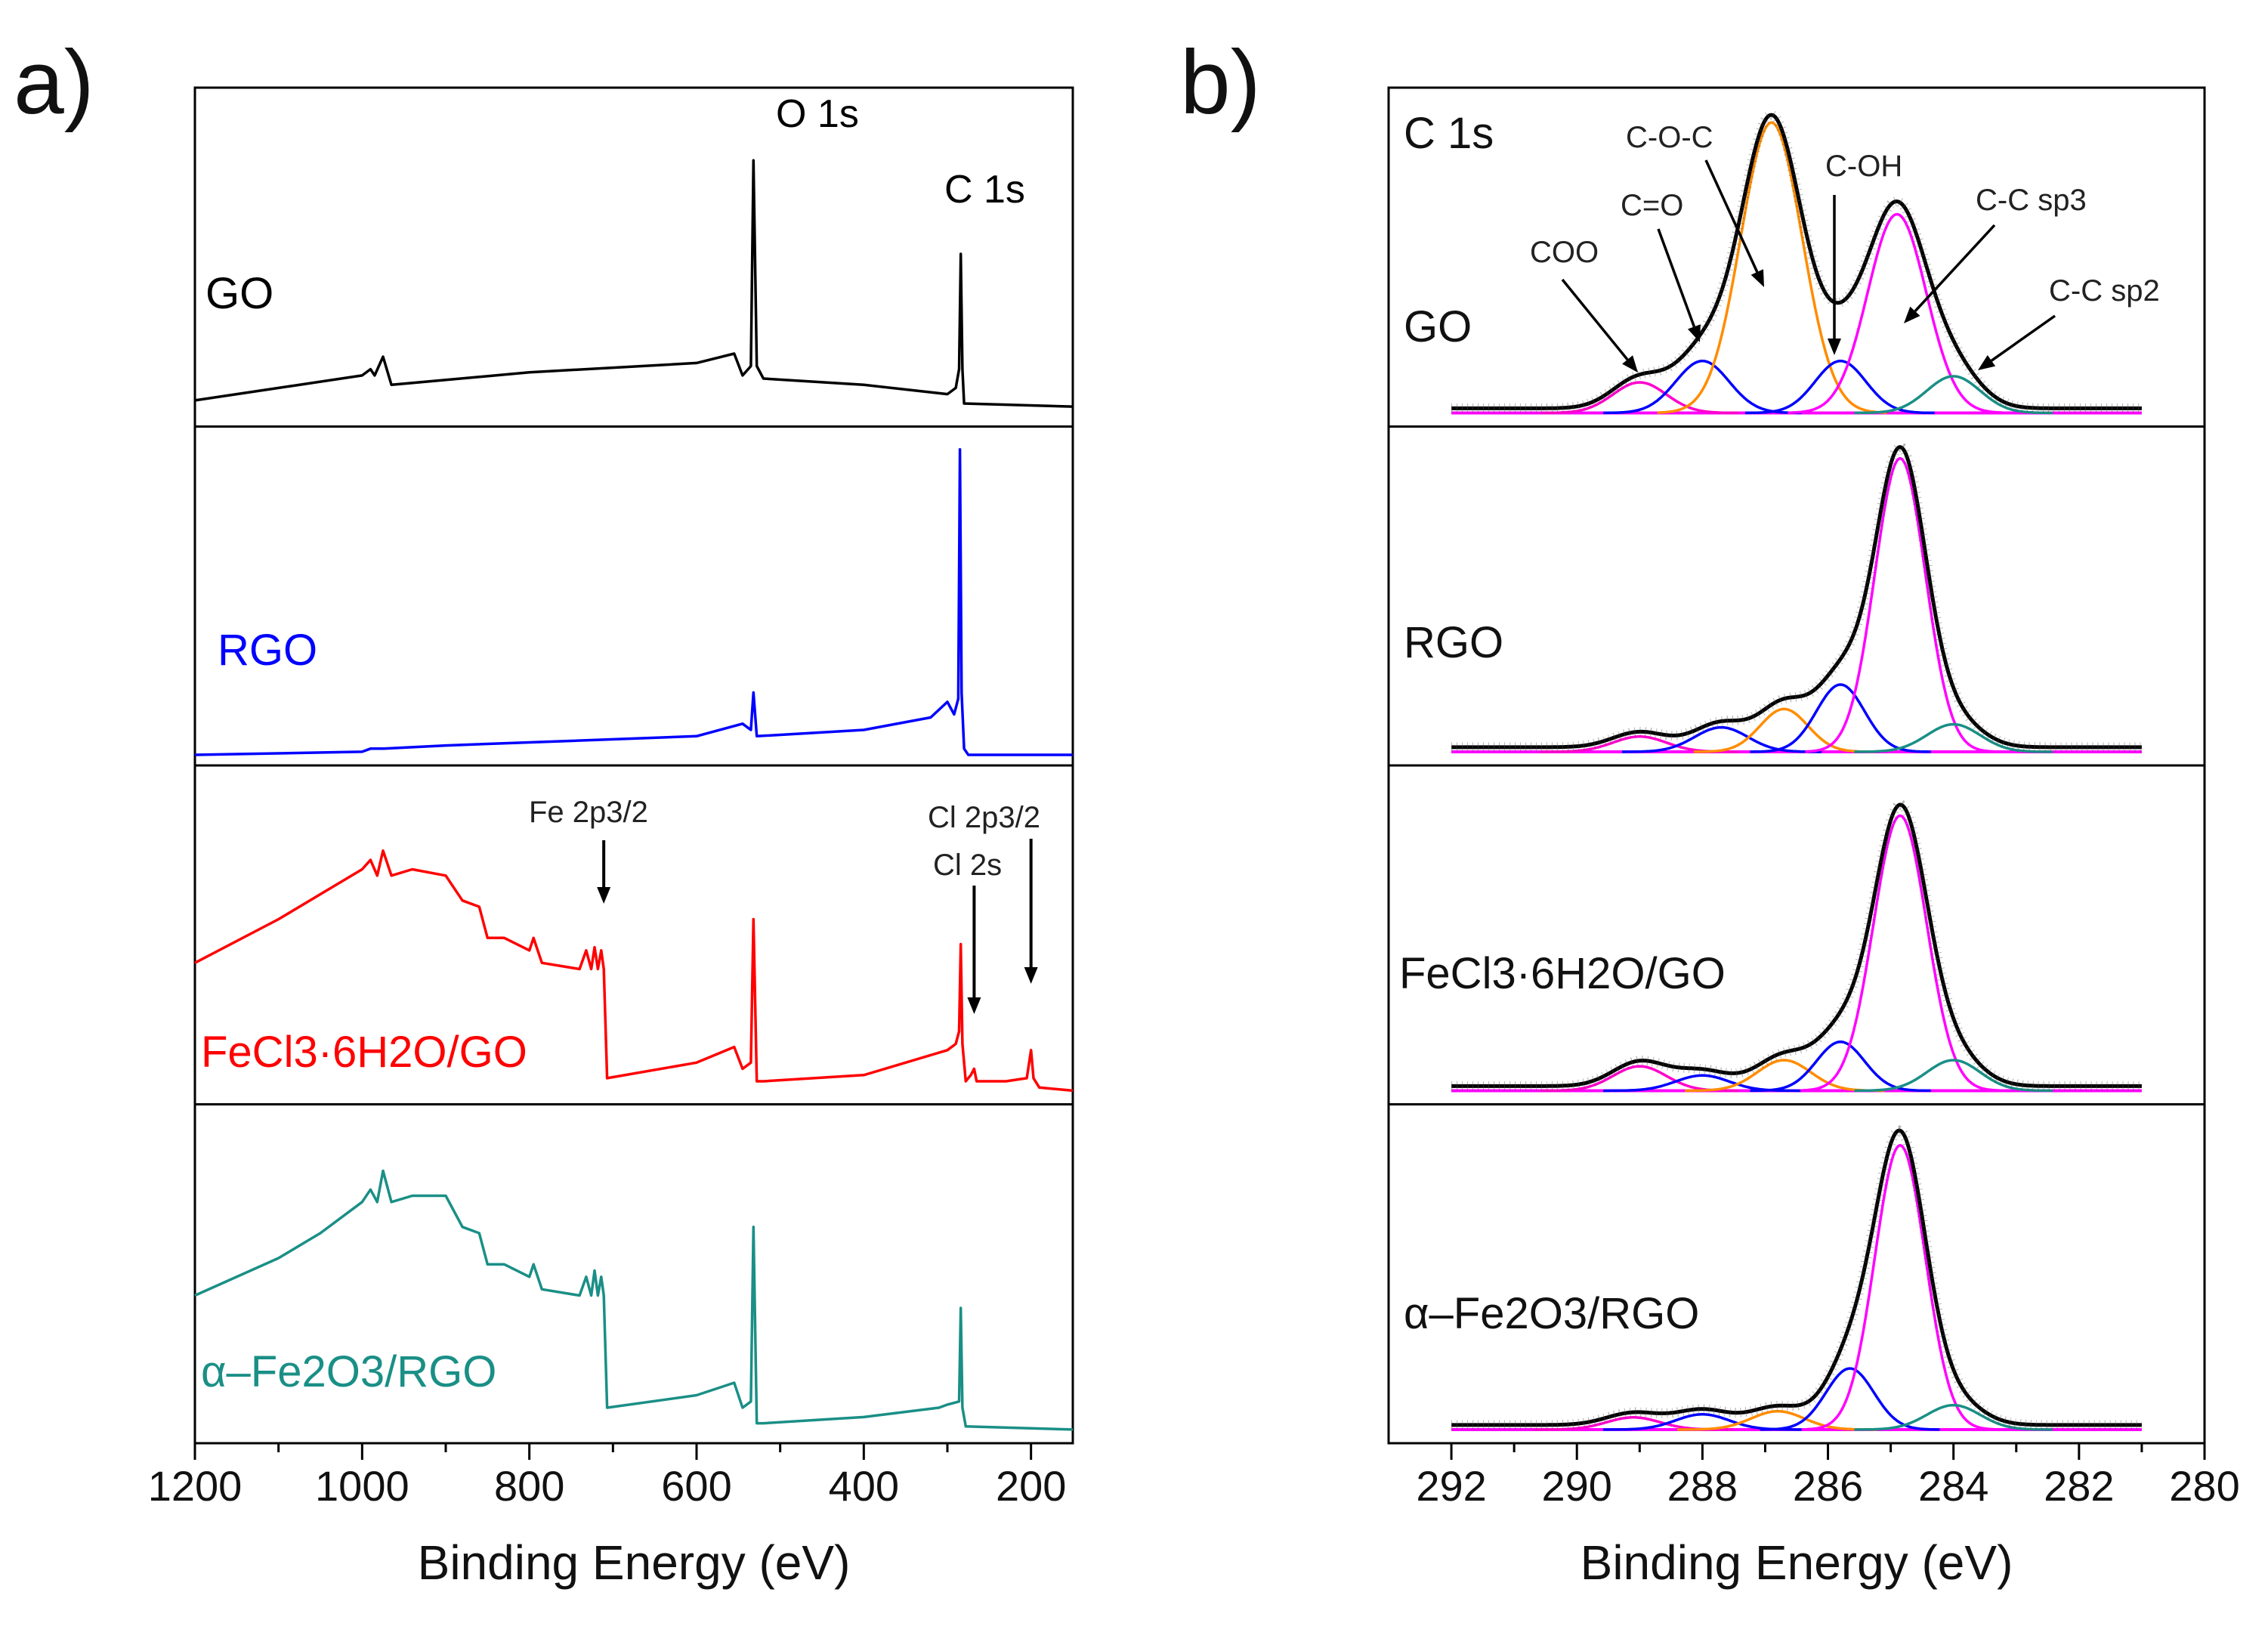 The height and width of the screenshot is (1651, 2268). What do you see at coordinates (1797, 1562) in the screenshot?
I see `panel-b-xlabel: Binding Energy (eV)` at bounding box center [1797, 1562].